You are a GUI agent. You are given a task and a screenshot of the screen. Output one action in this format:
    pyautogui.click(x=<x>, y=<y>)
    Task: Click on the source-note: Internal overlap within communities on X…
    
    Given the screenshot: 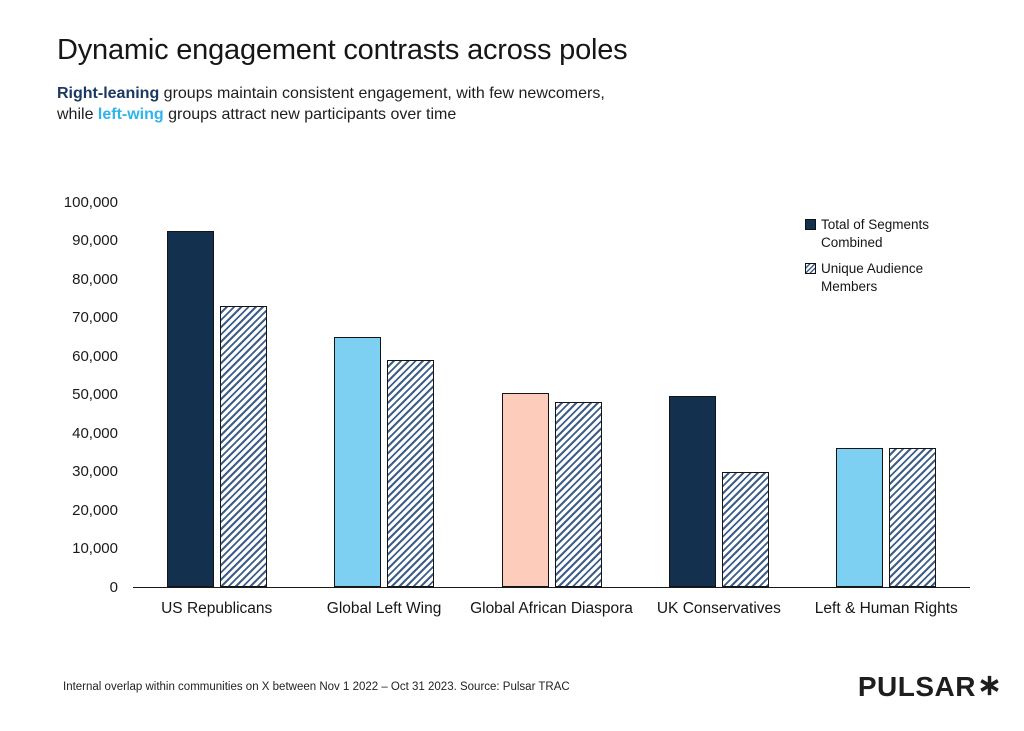 What is the action you would take?
    pyautogui.click(x=316, y=687)
    